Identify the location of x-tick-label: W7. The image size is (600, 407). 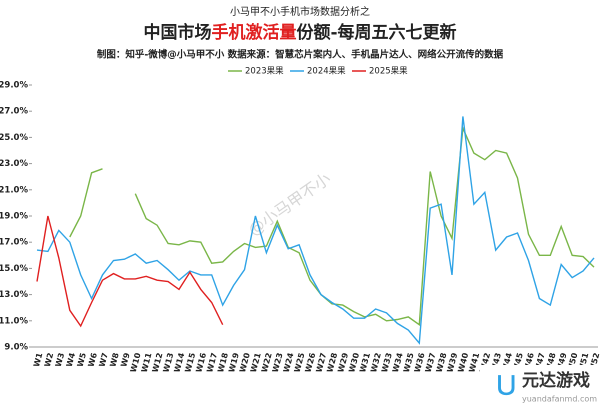
(103, 360).